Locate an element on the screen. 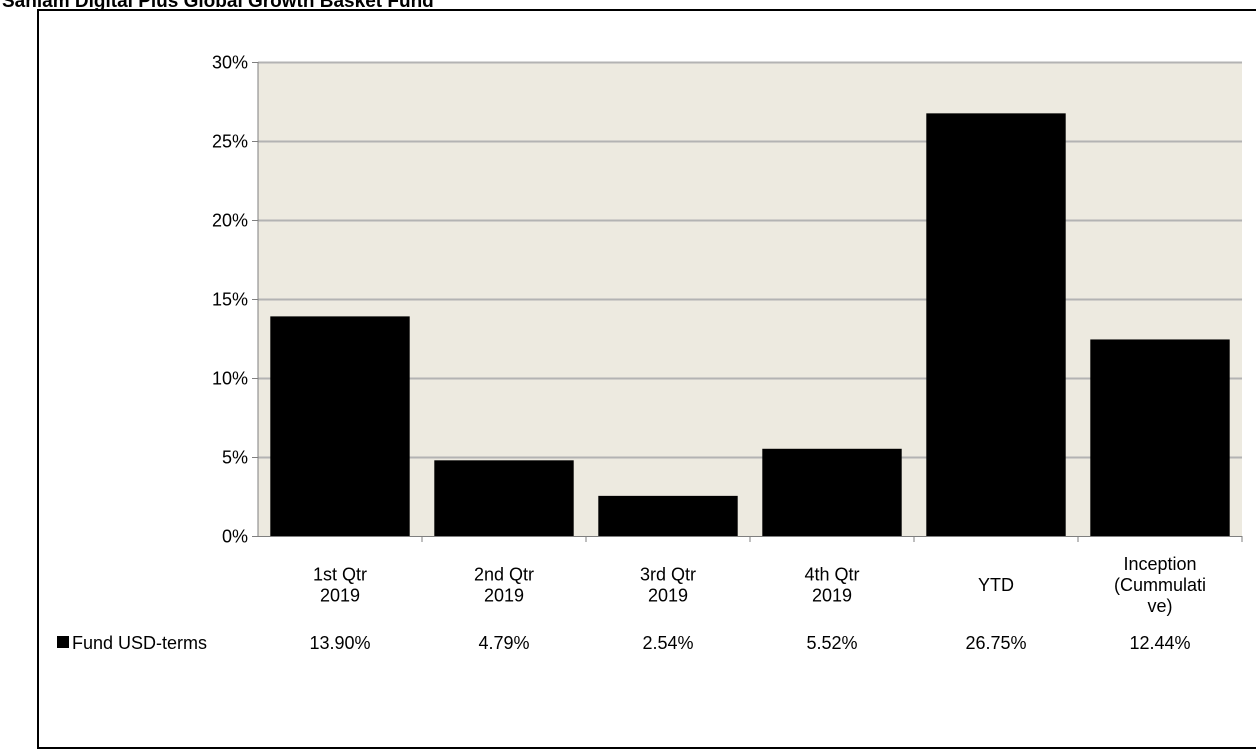 The image size is (1256, 749). data-table-value: 12.44% is located at coordinates (1159, 643).